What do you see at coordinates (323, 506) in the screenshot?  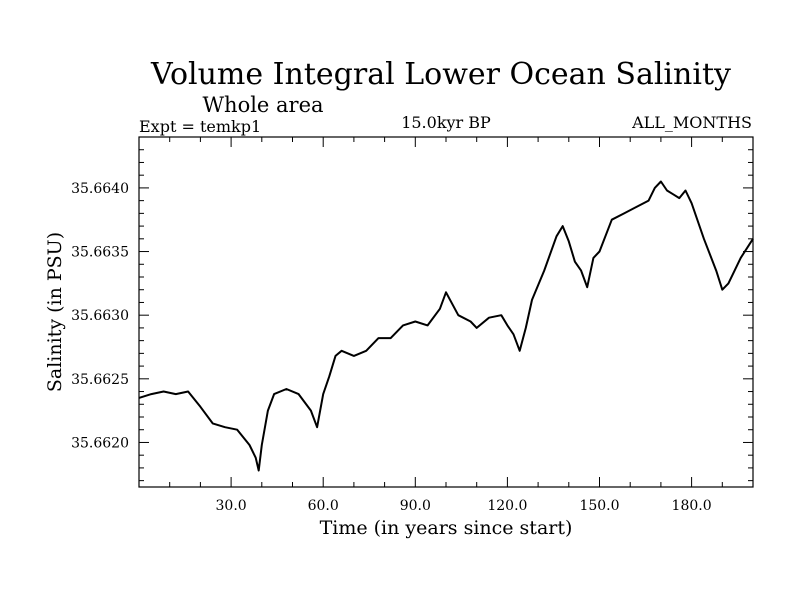 I see `x-tick-label: 60.0` at bounding box center [323, 506].